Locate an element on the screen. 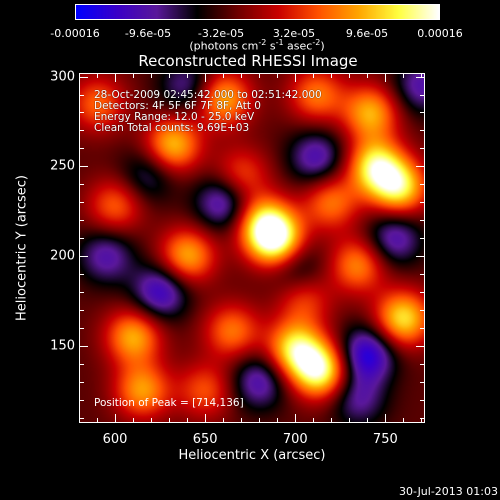  y-tick-label: 150 is located at coordinates (62, 346).